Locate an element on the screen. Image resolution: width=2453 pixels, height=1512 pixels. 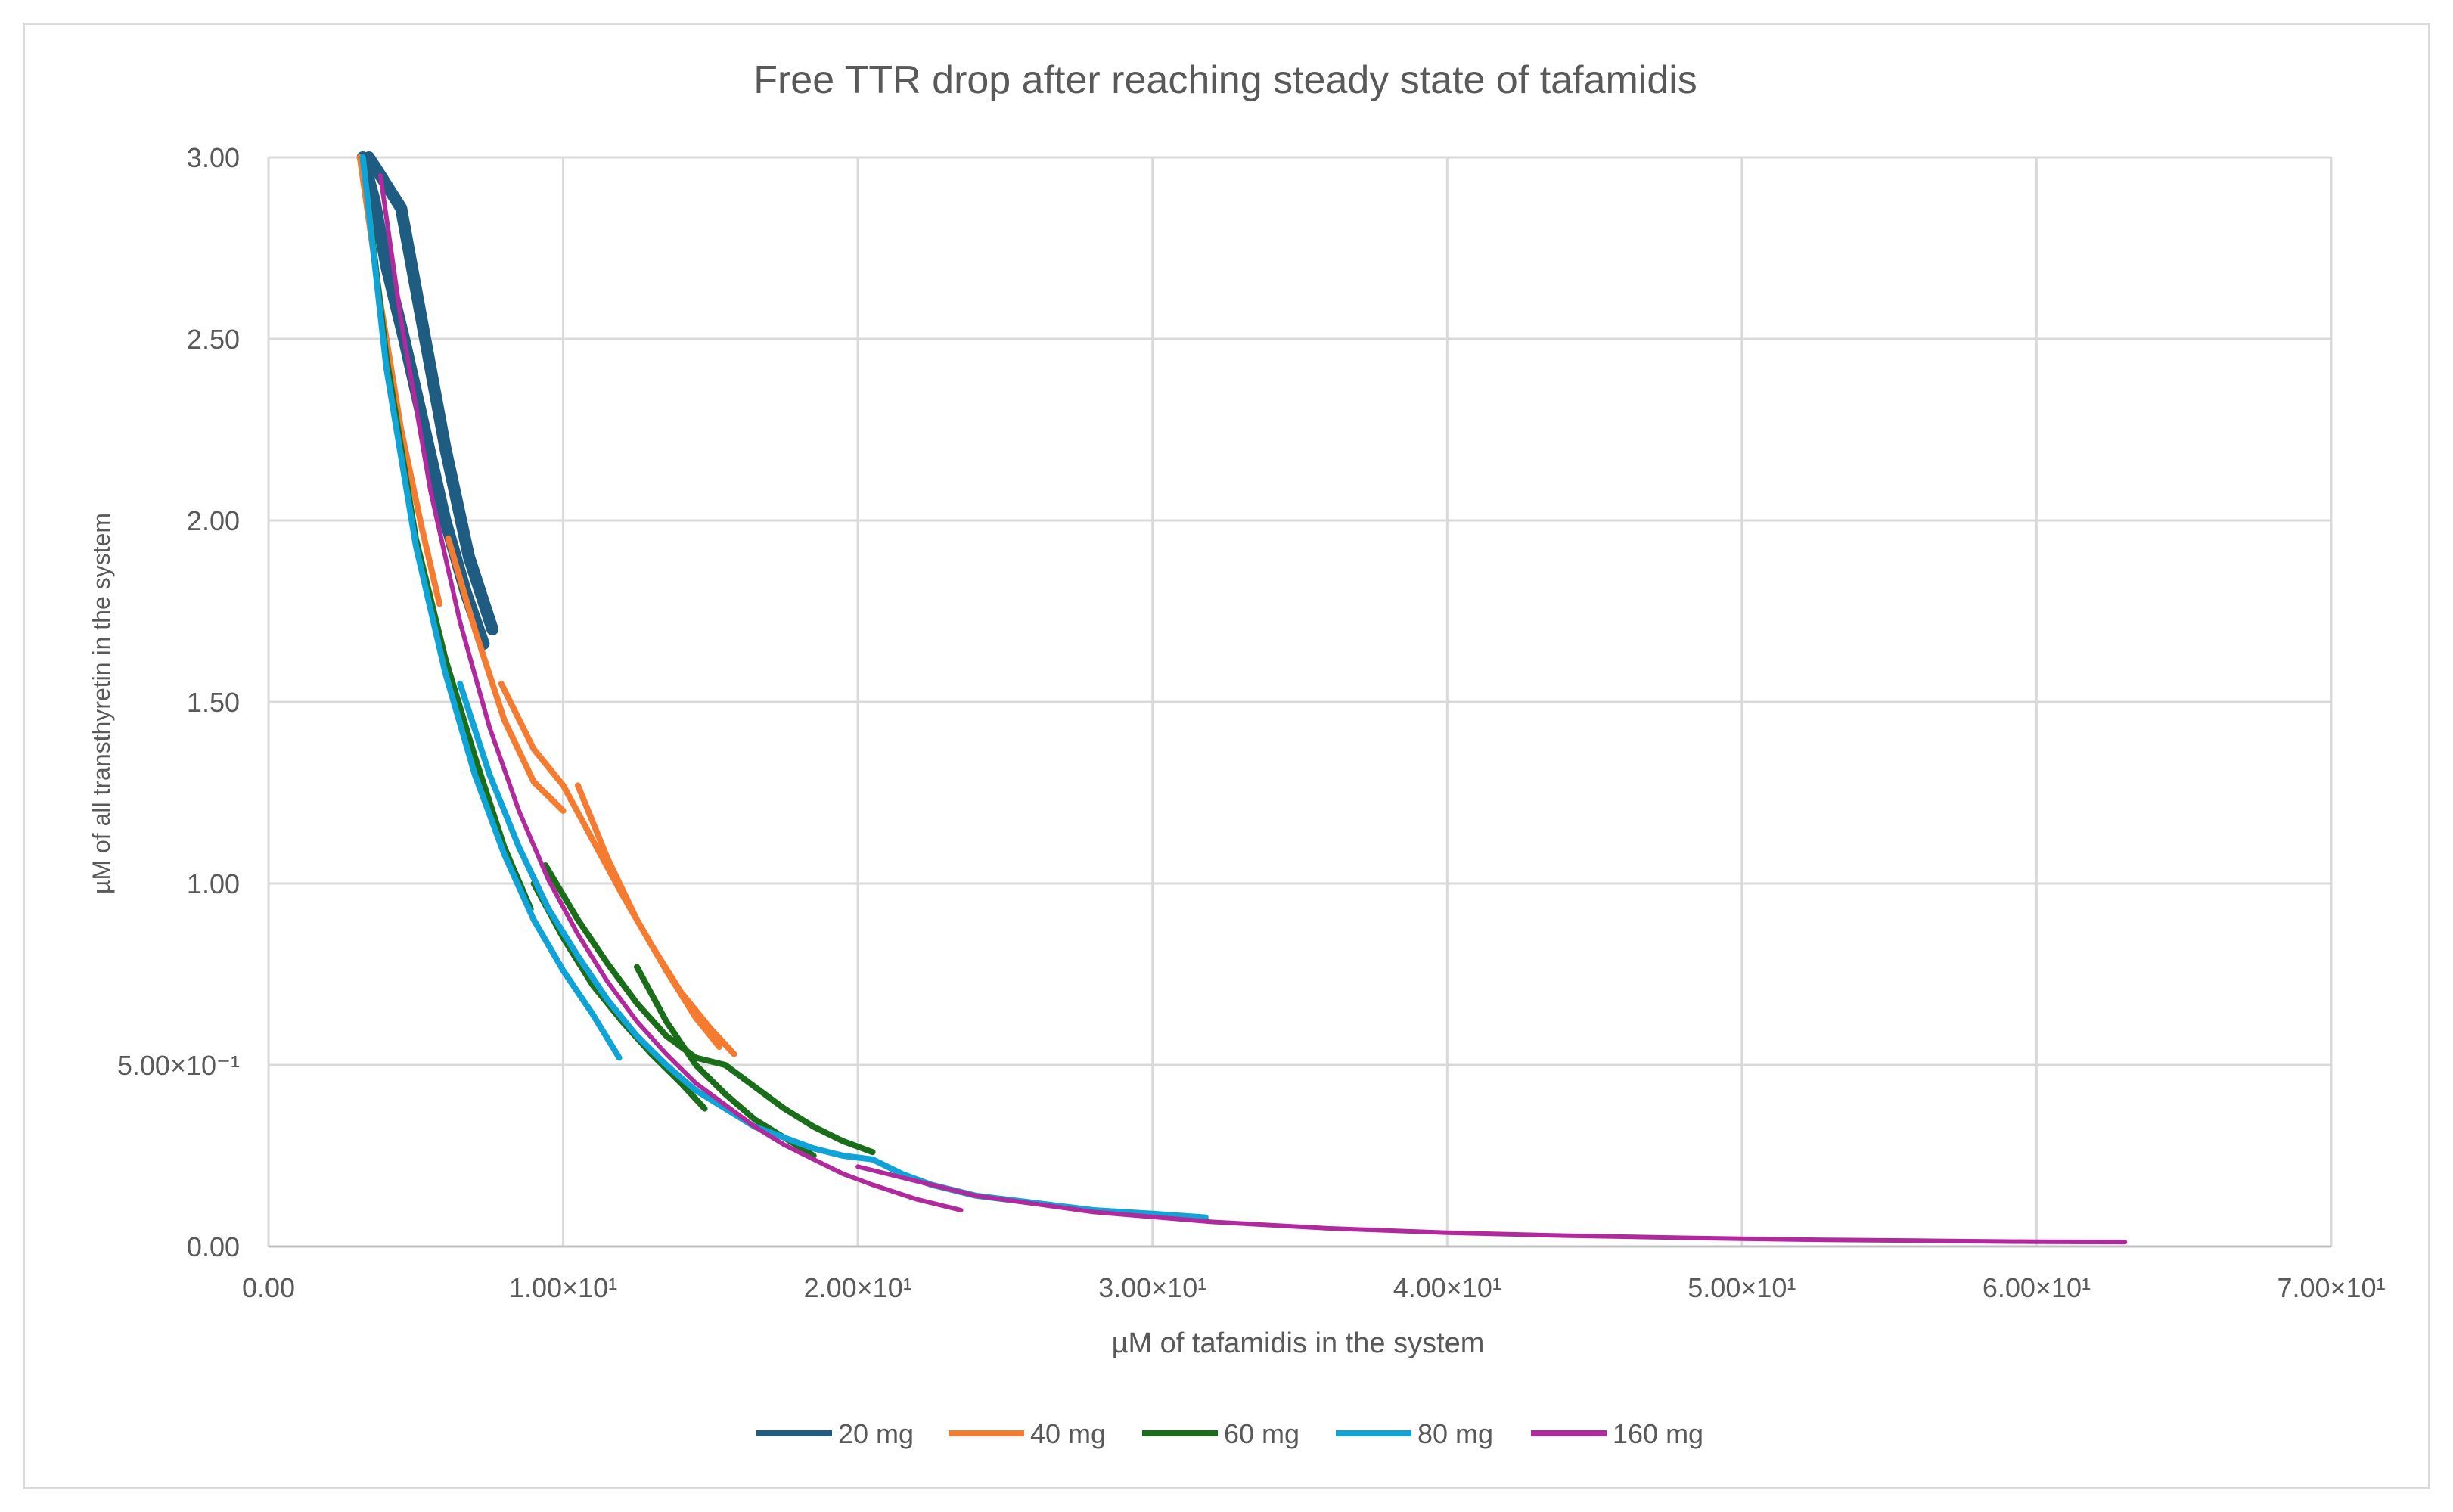
y-tick-label: 0.00 is located at coordinates (213, 1246).